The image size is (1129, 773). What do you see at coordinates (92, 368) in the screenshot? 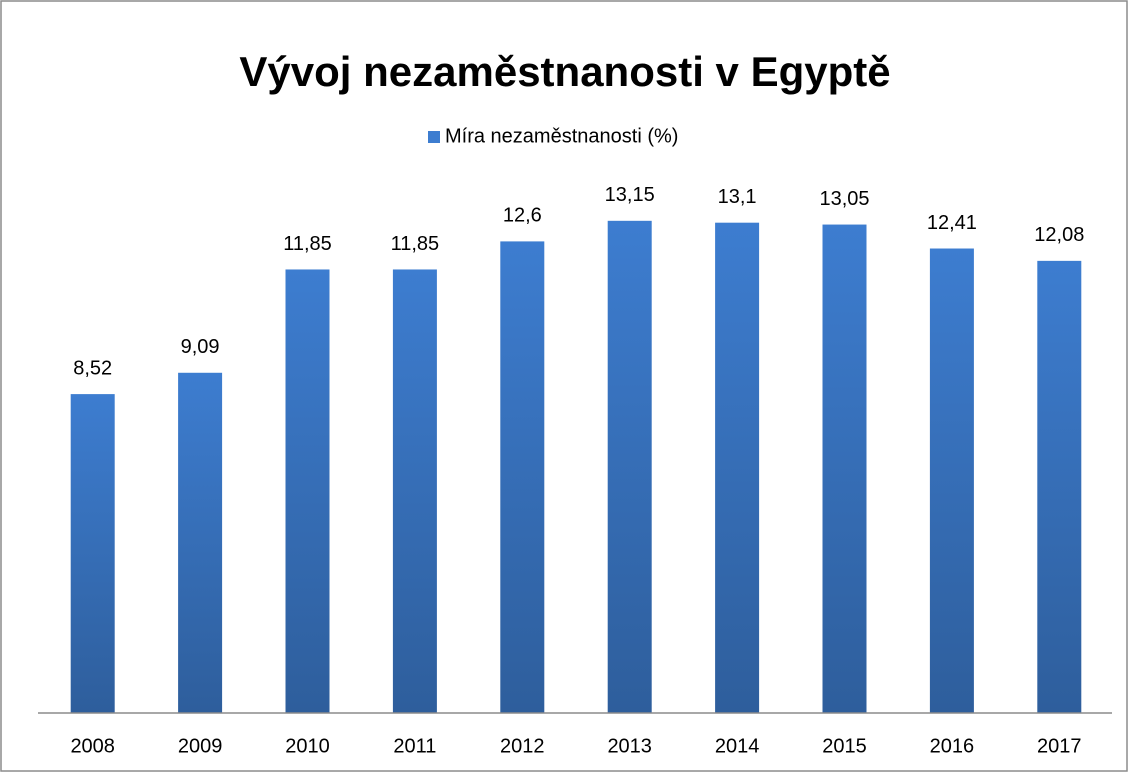
I see `data-label: 8,52` at bounding box center [92, 368].